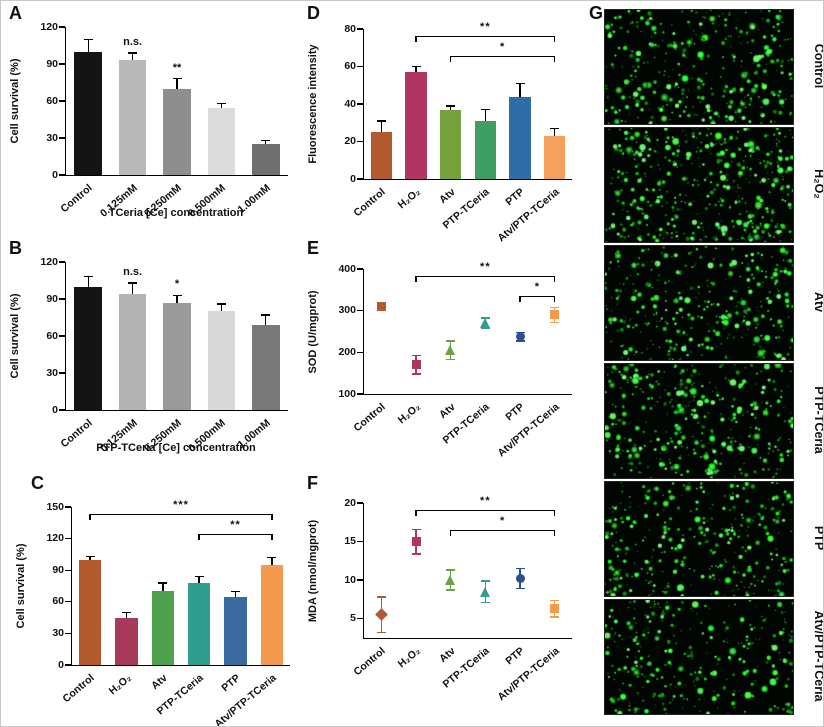  I want to click on point-Atv/PTP-TCeria, so click(555, 315).